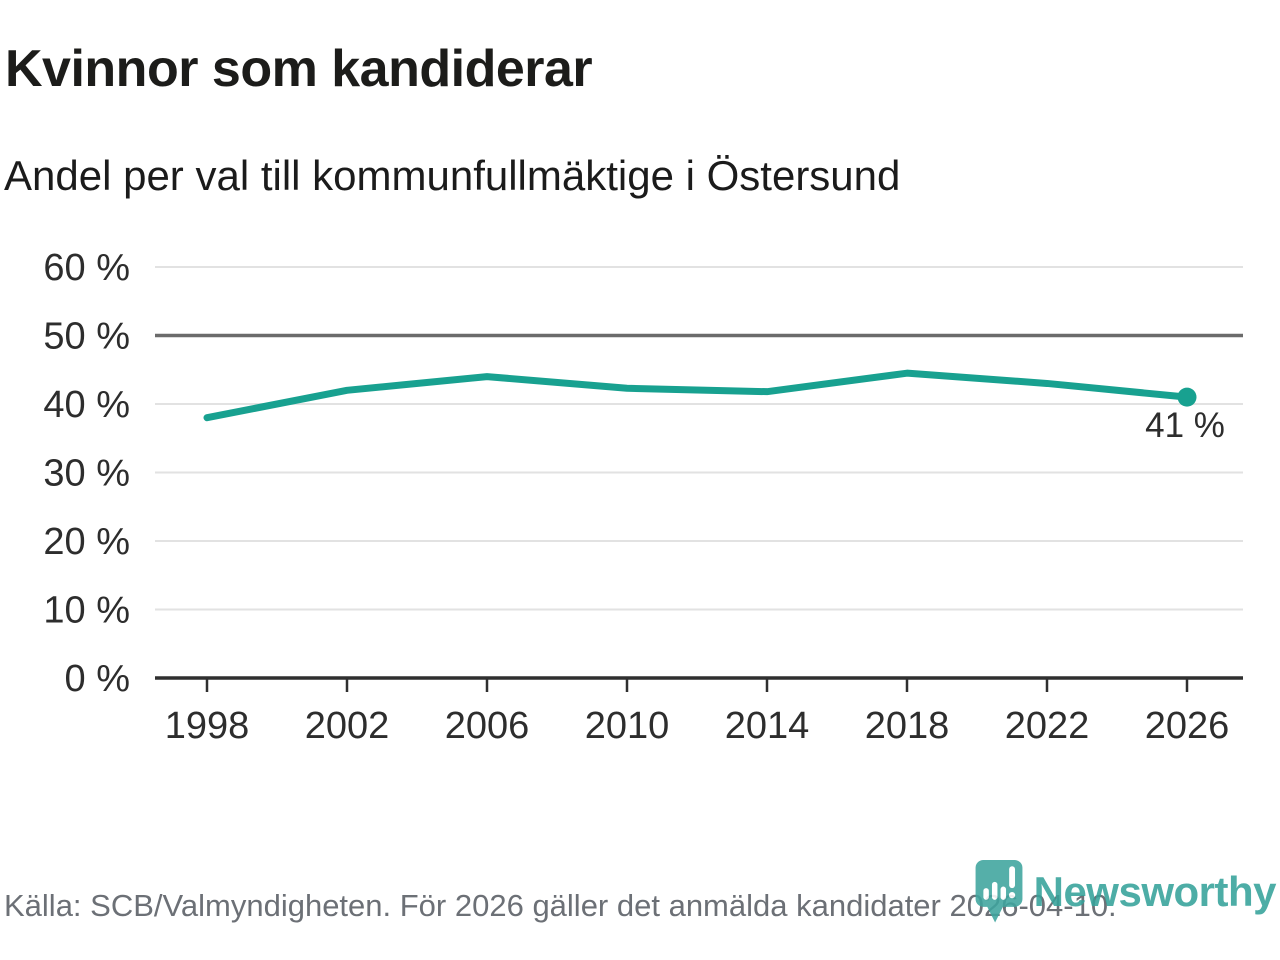 Image resolution: width=1280 pixels, height=960 pixels. I want to click on newsworthy-logo-icon, so click(999, 891).